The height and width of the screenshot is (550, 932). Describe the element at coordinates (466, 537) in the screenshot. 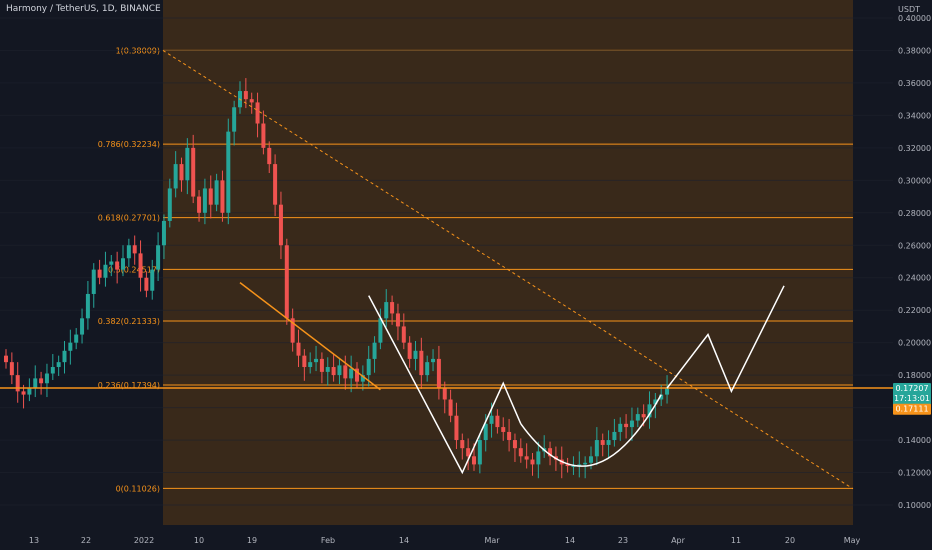

I see `time-axis-bg` at that location.